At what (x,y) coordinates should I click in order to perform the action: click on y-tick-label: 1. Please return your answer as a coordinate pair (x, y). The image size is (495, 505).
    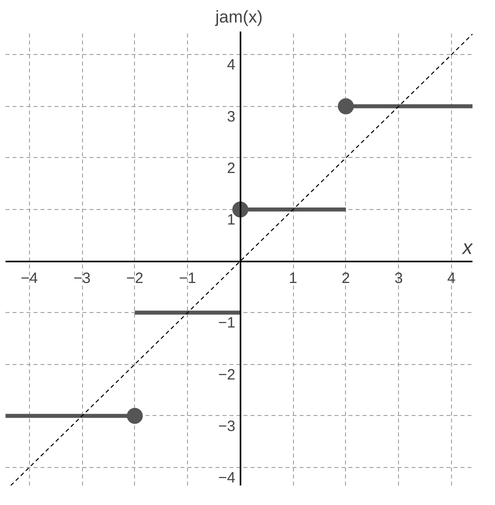
    Looking at the image, I should click on (231, 219).